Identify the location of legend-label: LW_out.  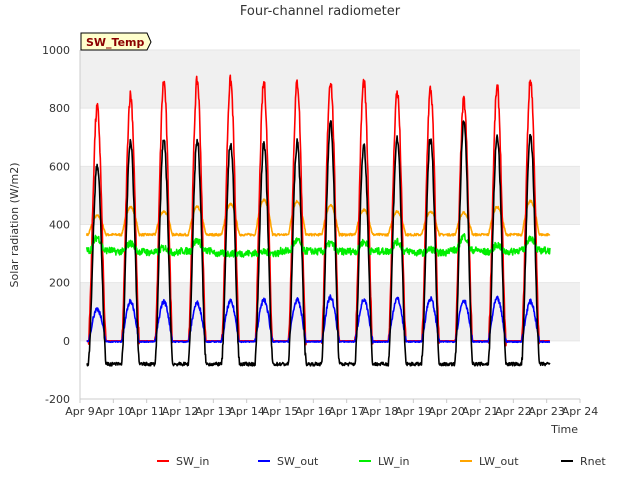
(499, 461).